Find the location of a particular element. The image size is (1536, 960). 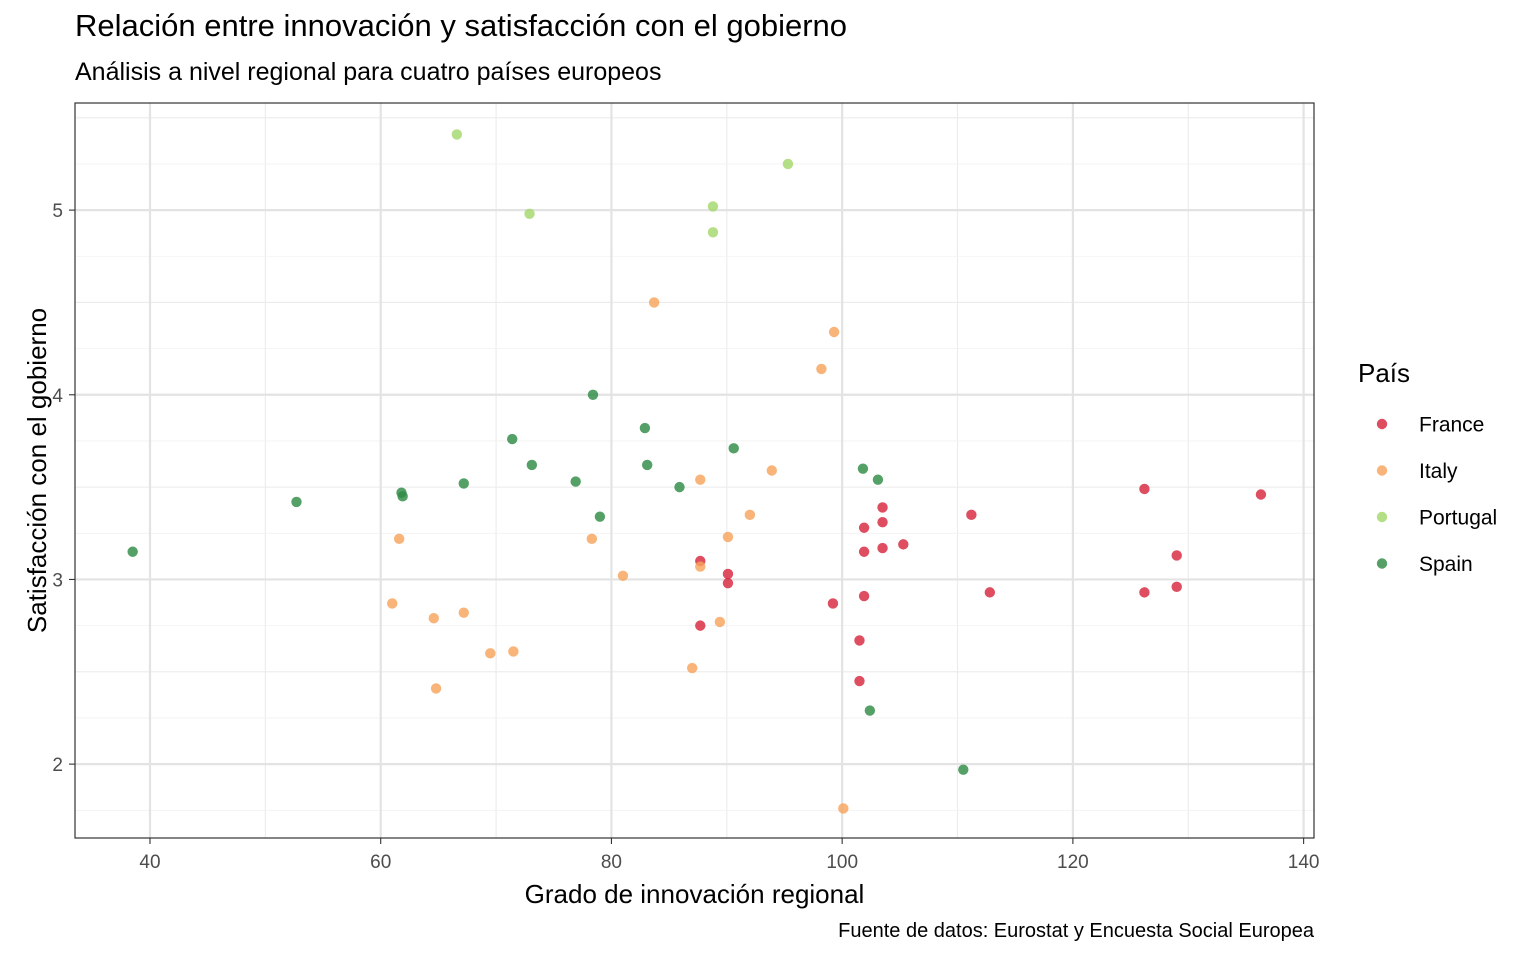

y-tick-label: 4 is located at coordinates (57, 396).